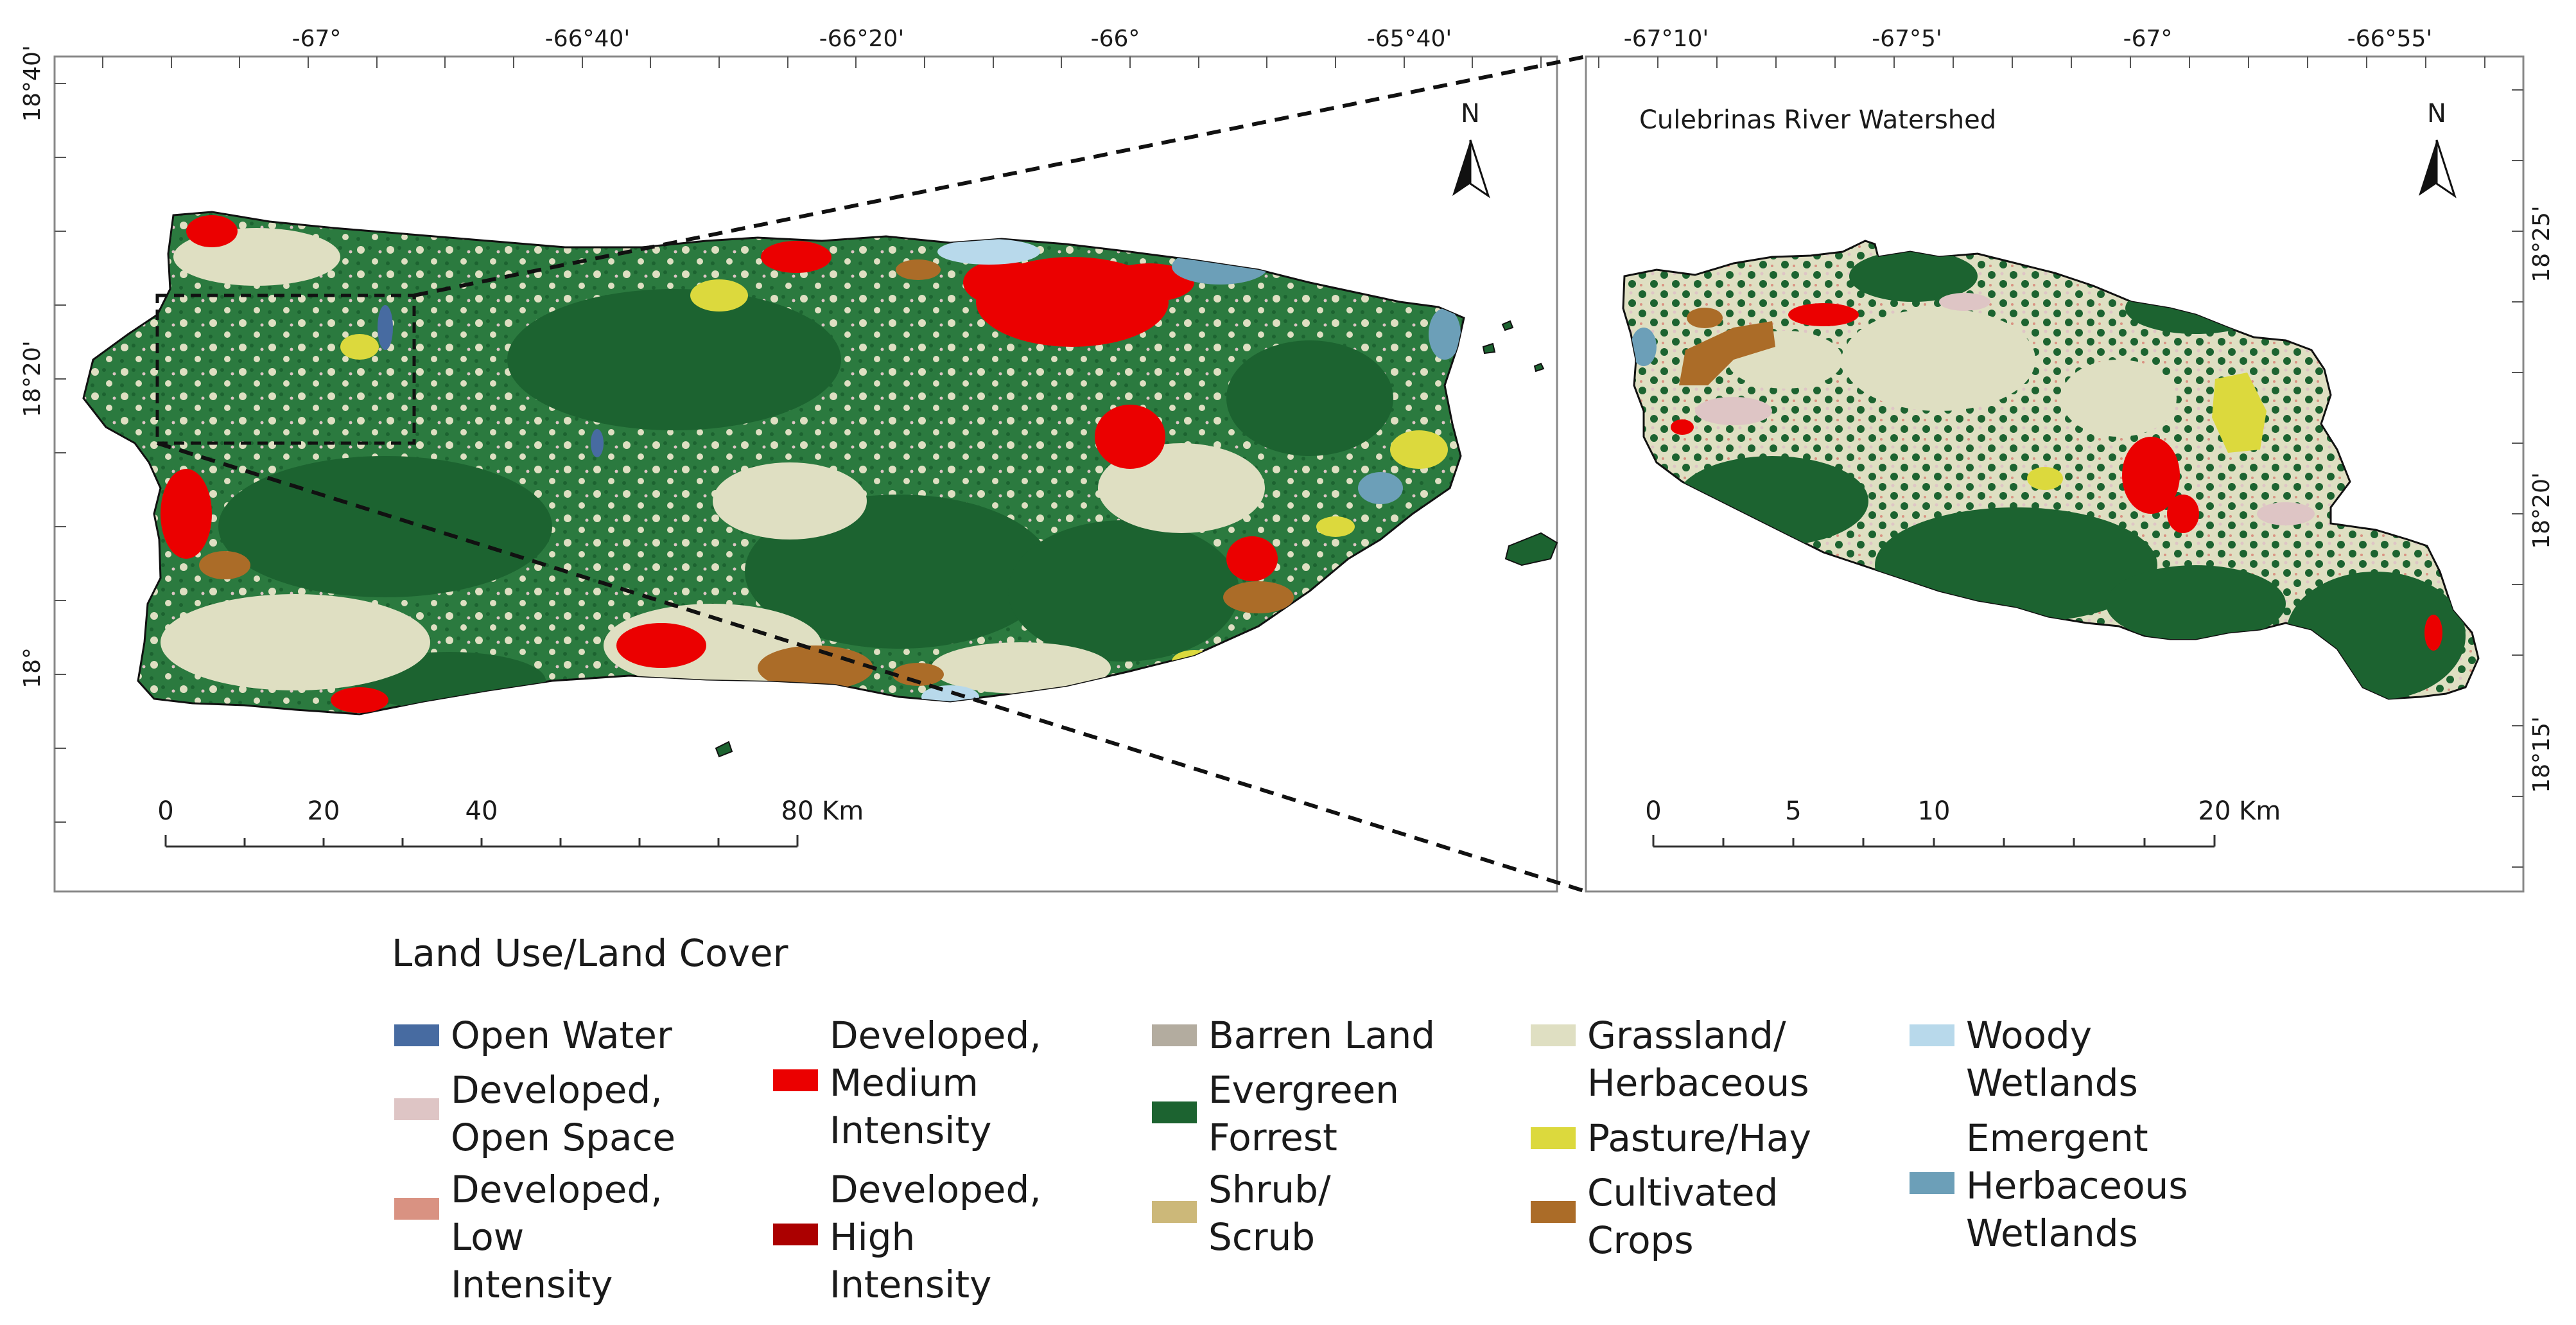 The height and width of the screenshot is (1325, 2576). What do you see at coordinates (588, 39) in the screenshot?
I see `left-lon-label: -66°40'` at bounding box center [588, 39].